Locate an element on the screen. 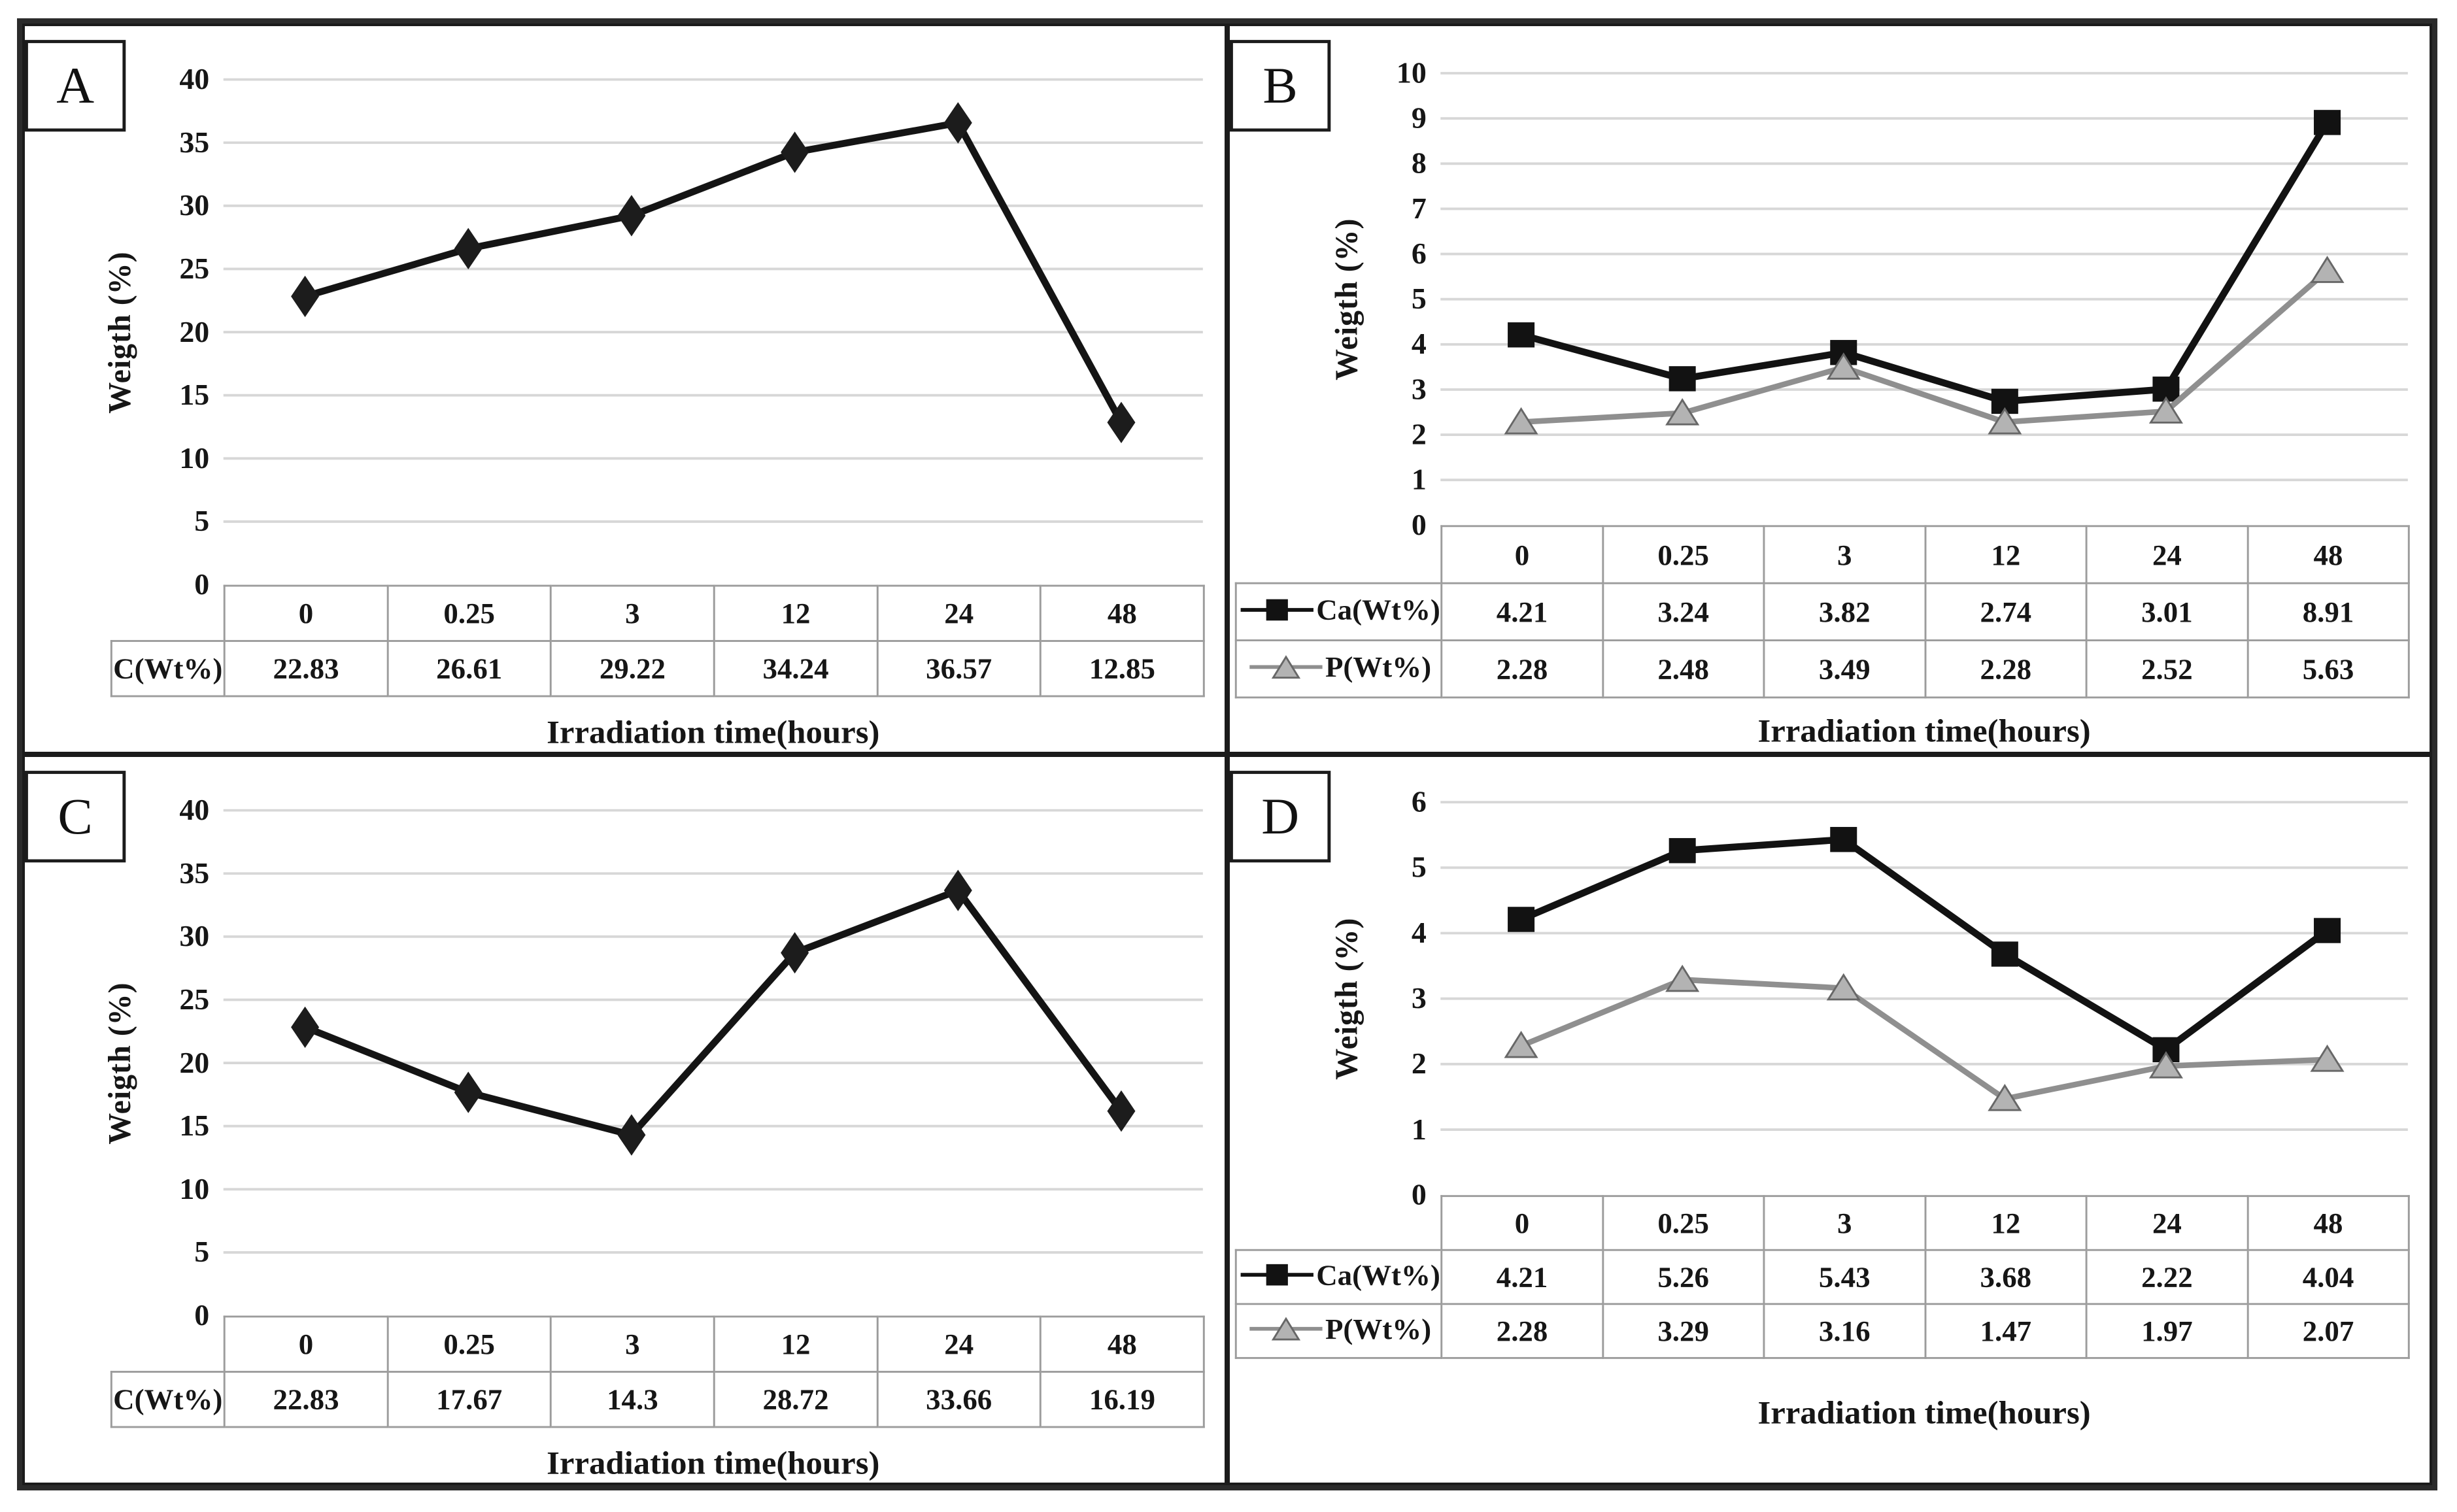 This screenshot has width=2457, height=1512. value-cell: 3.16 is located at coordinates (1844, 1331).